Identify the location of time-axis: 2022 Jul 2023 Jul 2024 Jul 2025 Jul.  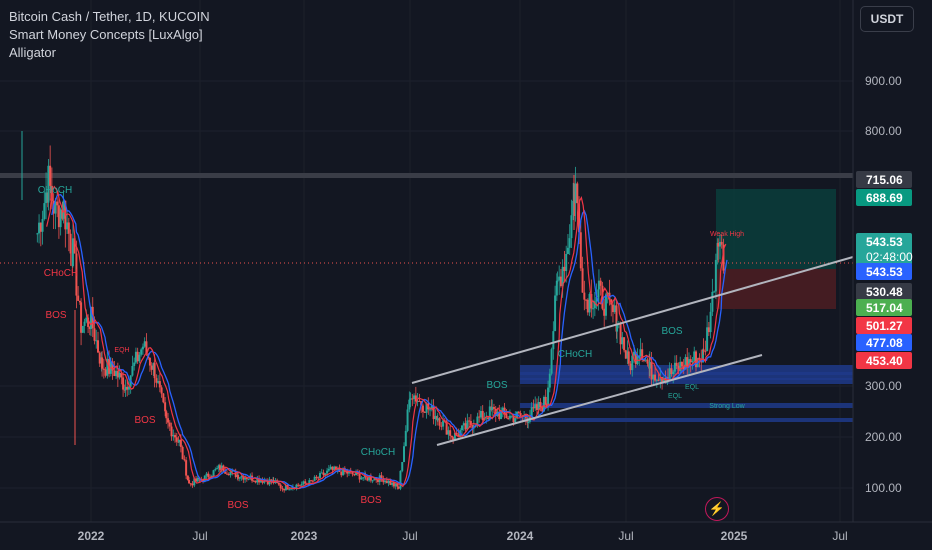
(466, 532).